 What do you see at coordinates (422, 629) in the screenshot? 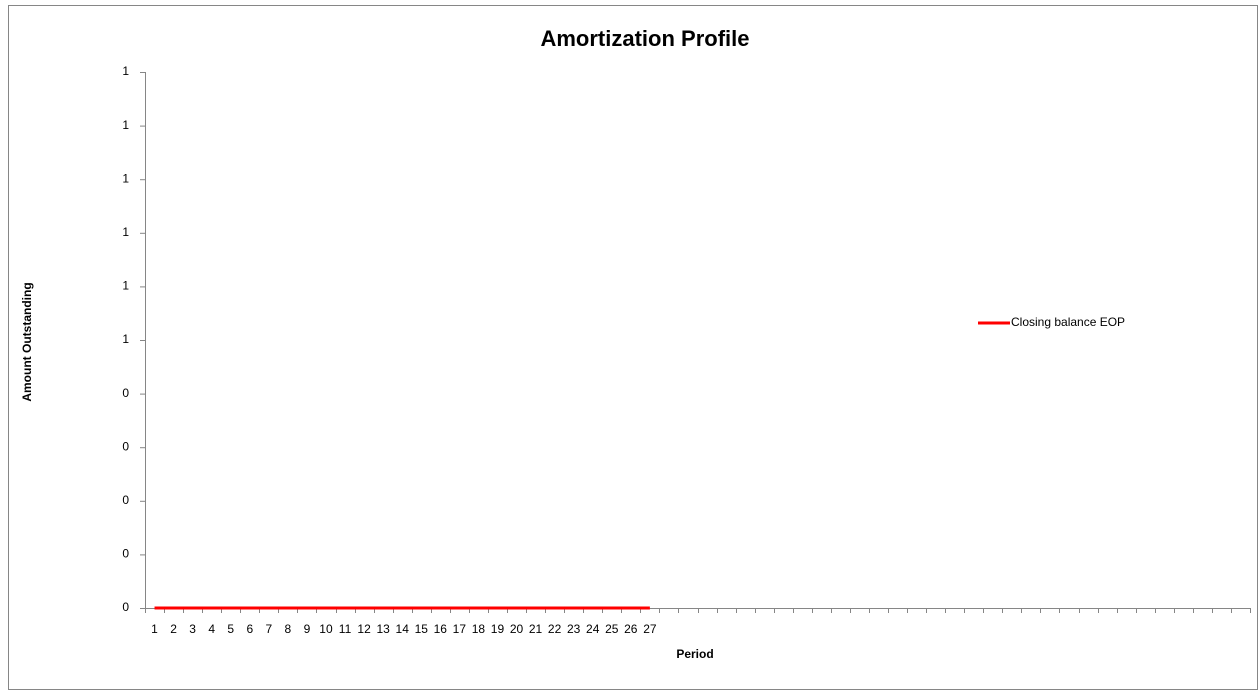
I see `x-tick-label: 15` at bounding box center [422, 629].